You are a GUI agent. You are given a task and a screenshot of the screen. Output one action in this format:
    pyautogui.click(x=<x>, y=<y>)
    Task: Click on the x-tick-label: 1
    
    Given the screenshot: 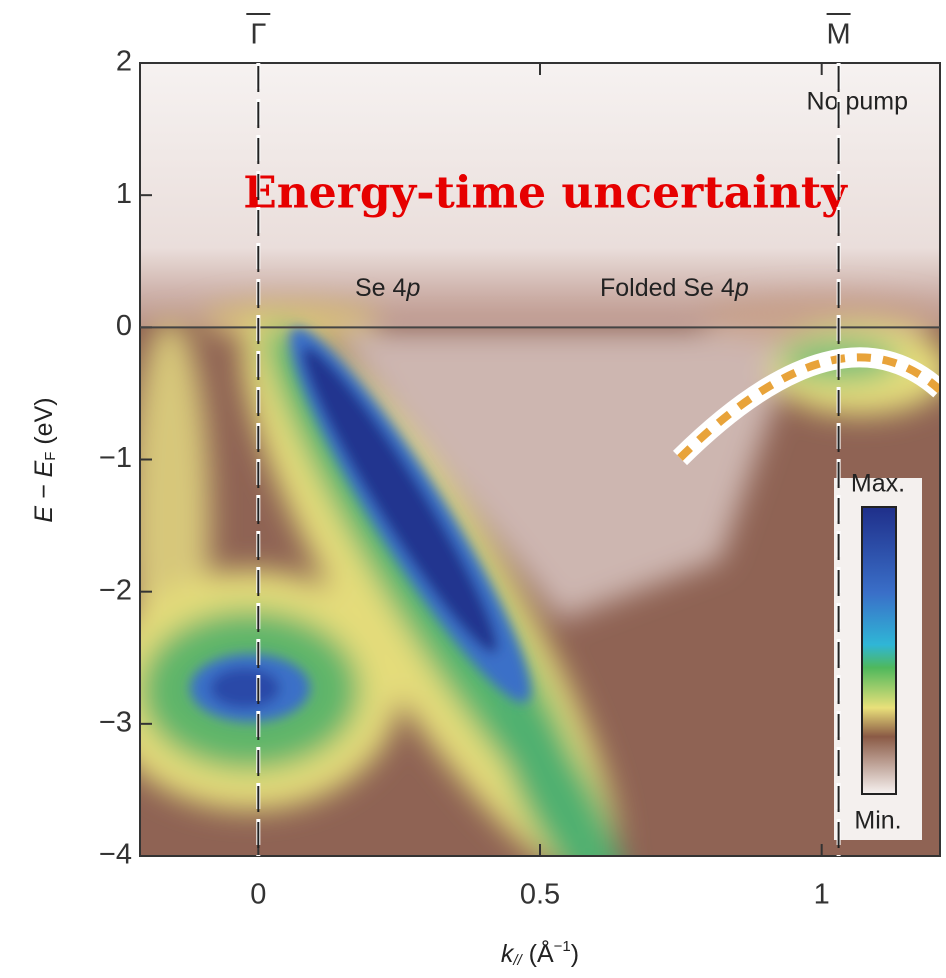 What is the action you would take?
    pyautogui.click(x=822, y=895)
    